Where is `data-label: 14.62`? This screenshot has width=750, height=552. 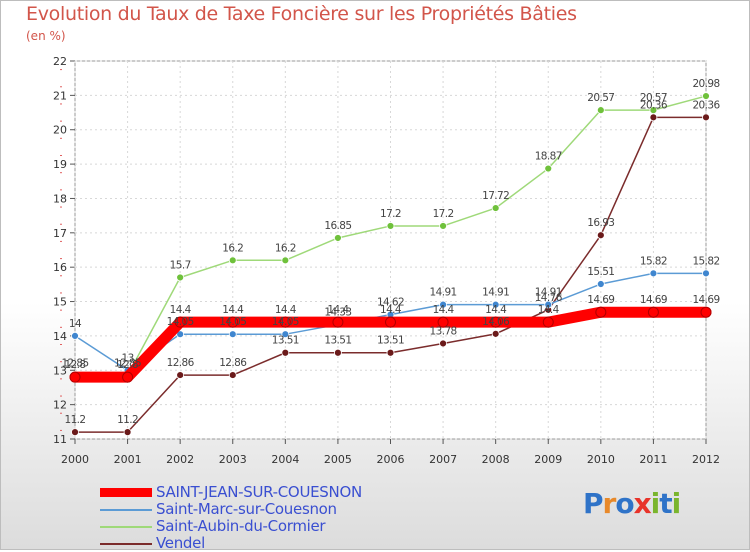
data-label: 14.62 is located at coordinates (390, 303).